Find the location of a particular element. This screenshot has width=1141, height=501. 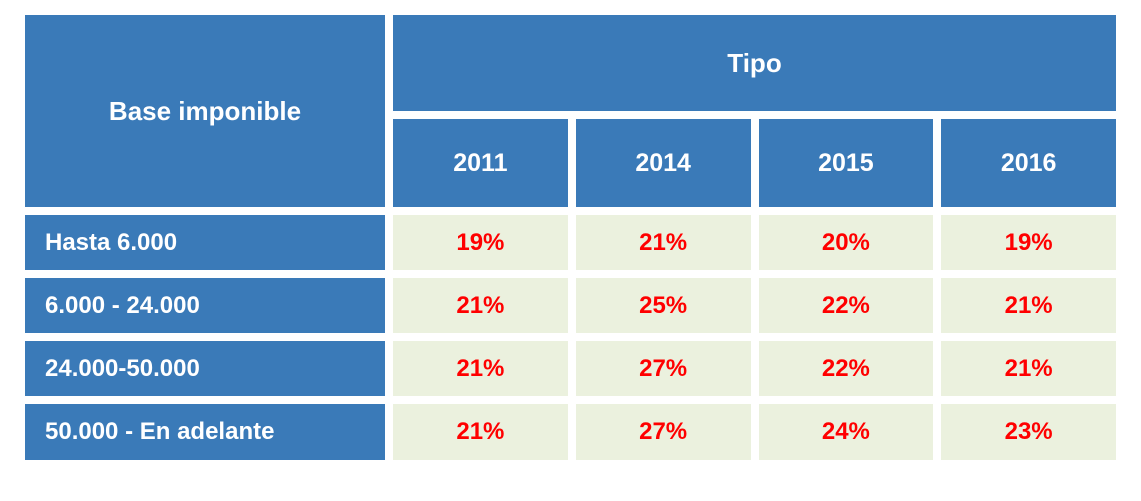

column-header-2015: 2015 is located at coordinates (846, 163).